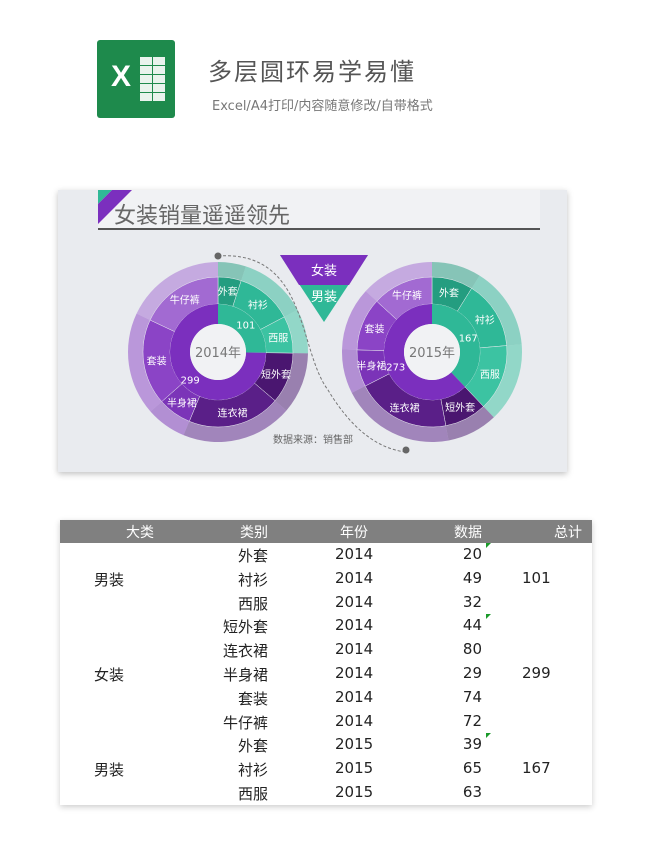 The image size is (650, 865). Describe the element at coordinates (326, 722) in the screenshot. I see `table-row: 牛仔裤 2014 72` at that location.